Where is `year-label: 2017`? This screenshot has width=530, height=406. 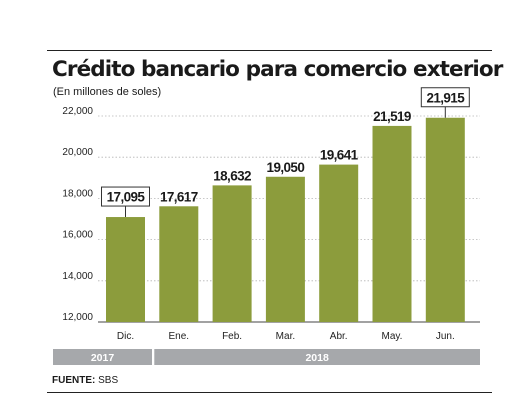
year-label: 2017 is located at coordinates (103, 358).